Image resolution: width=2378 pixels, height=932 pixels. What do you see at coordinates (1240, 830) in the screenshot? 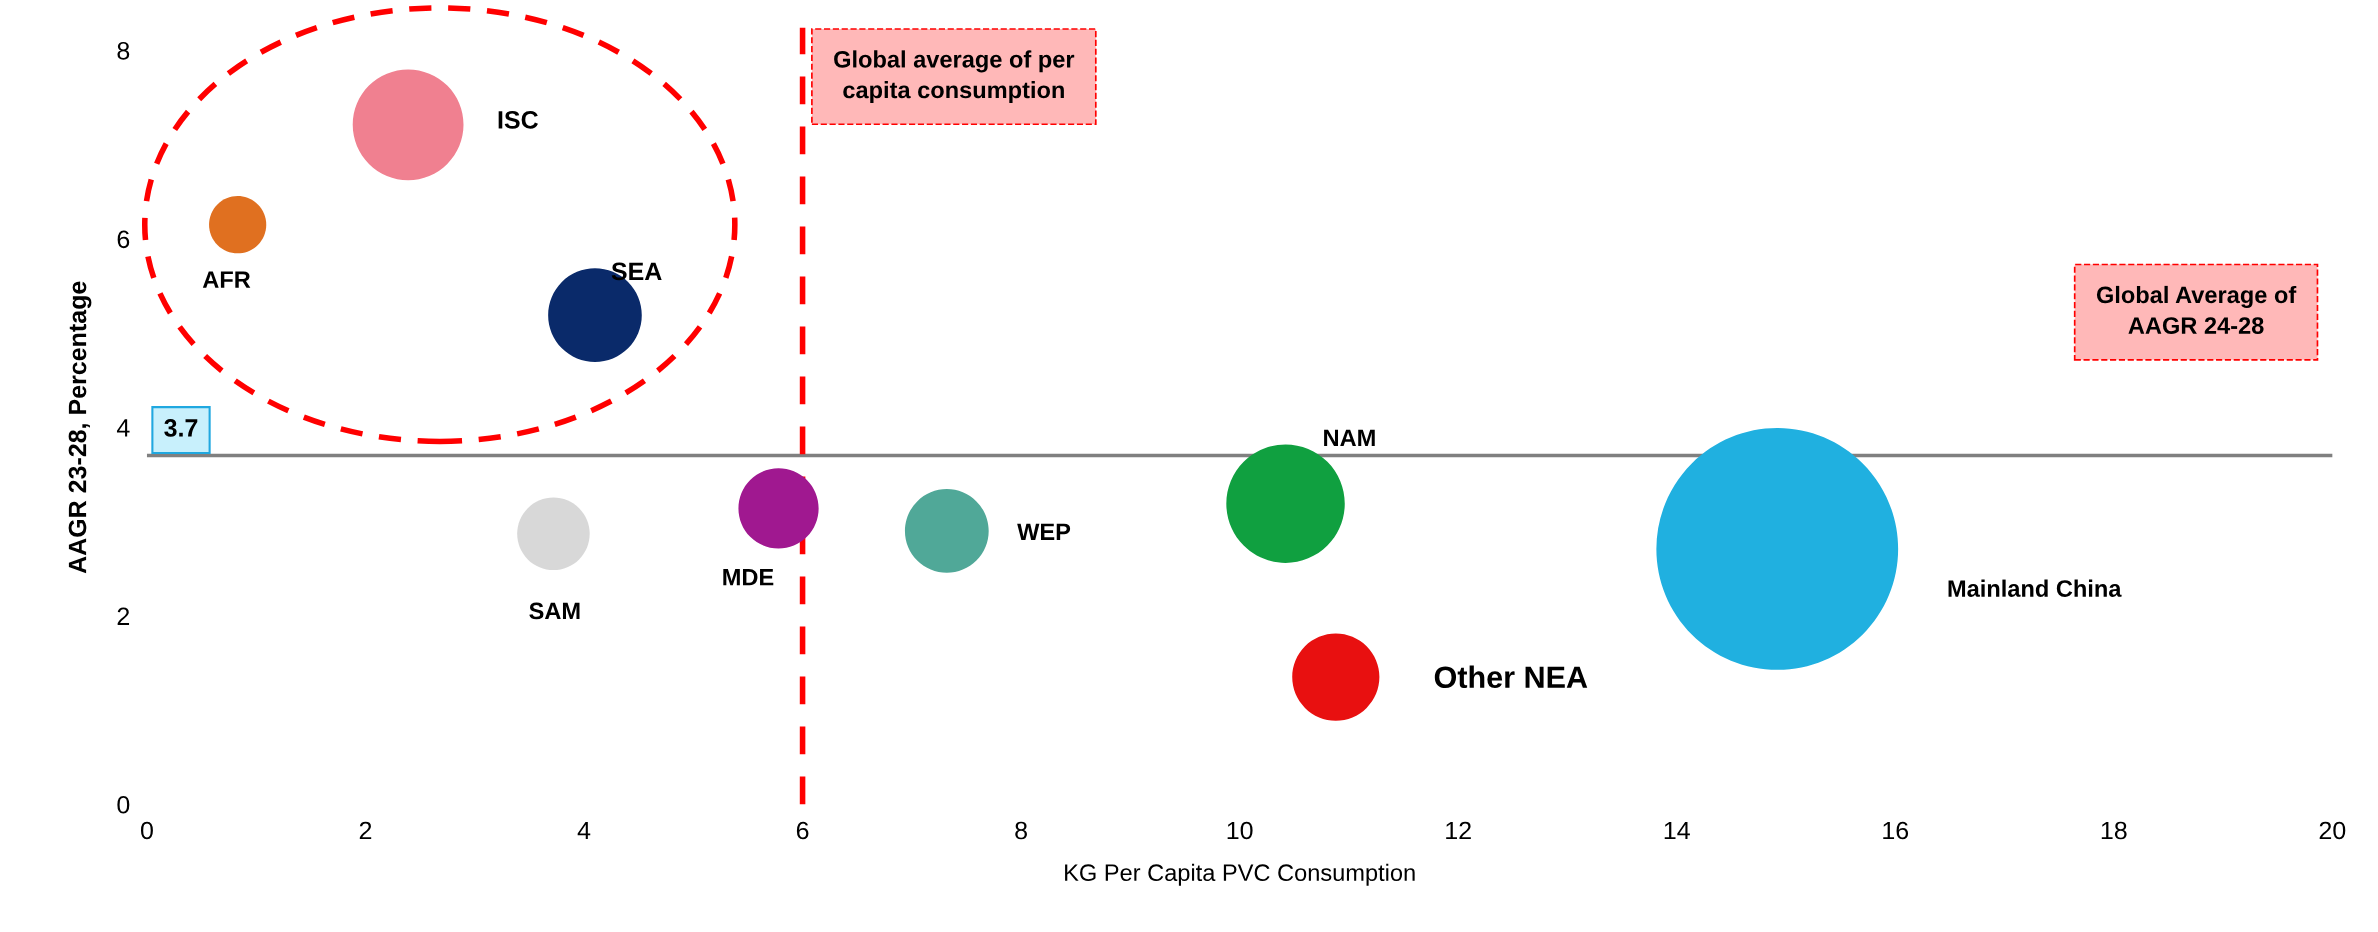
I see `x-tick-label: 10` at bounding box center [1240, 830].